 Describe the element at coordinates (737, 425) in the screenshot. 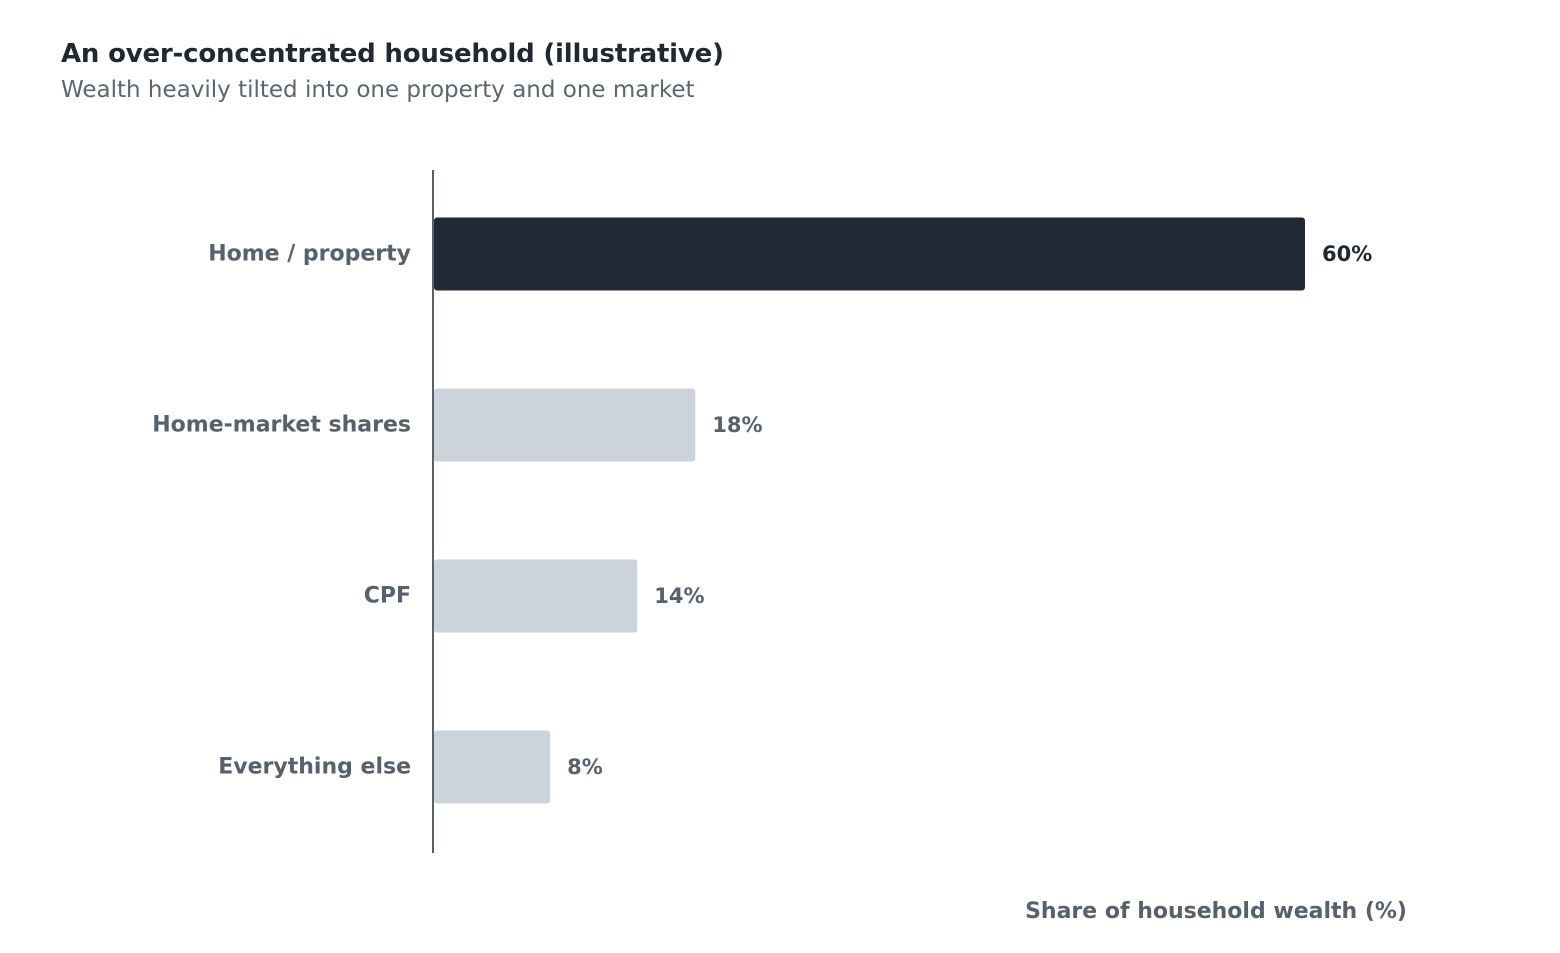

I see `value-label-1: 18%` at that location.